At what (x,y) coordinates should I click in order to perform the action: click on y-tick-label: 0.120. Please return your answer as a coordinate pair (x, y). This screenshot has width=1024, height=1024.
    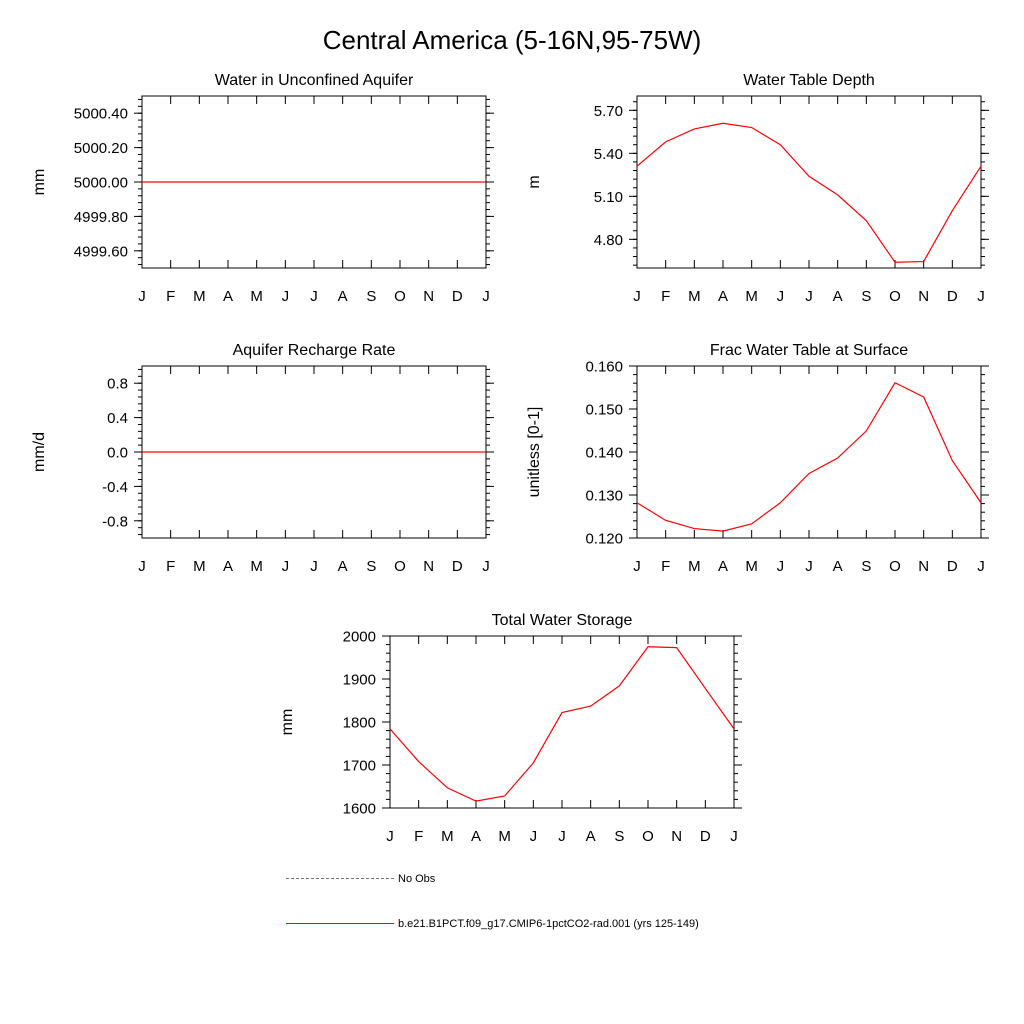
    Looking at the image, I should click on (604, 539).